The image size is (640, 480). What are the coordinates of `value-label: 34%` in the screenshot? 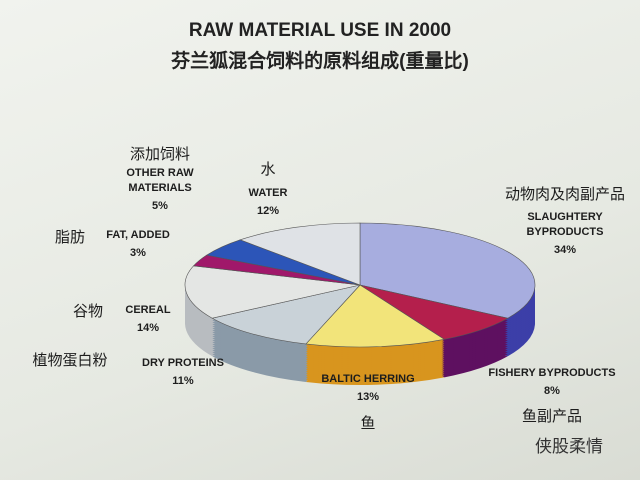 It's located at (565, 250).